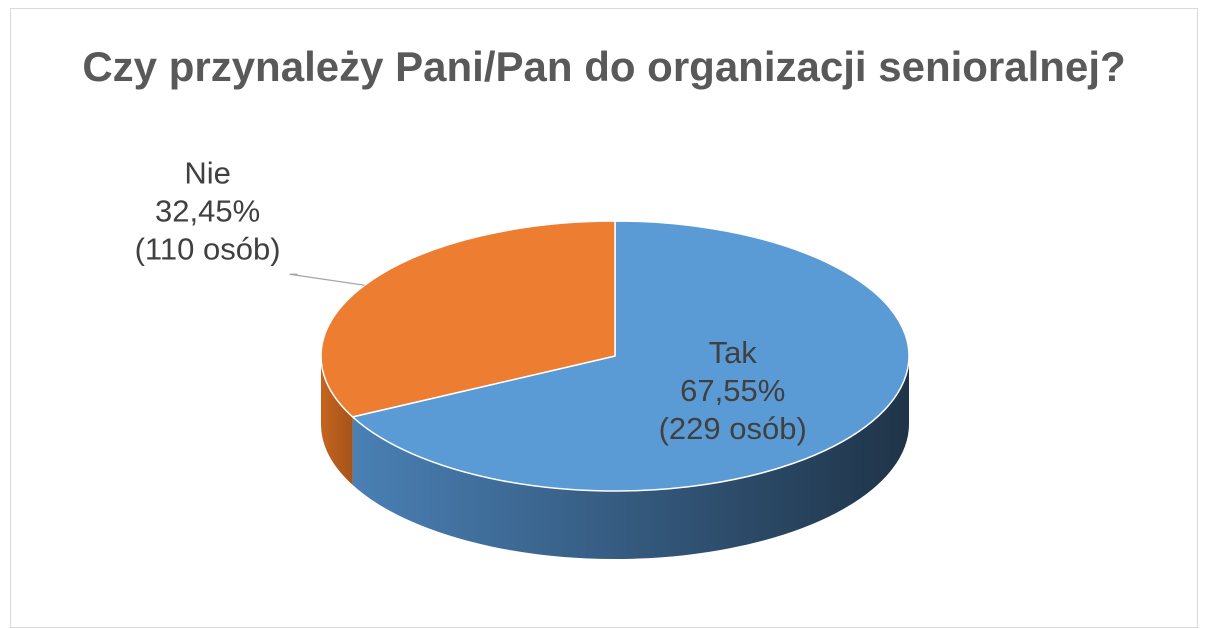  I want to click on data-label-nie-percent: 32,45%, so click(207, 210).